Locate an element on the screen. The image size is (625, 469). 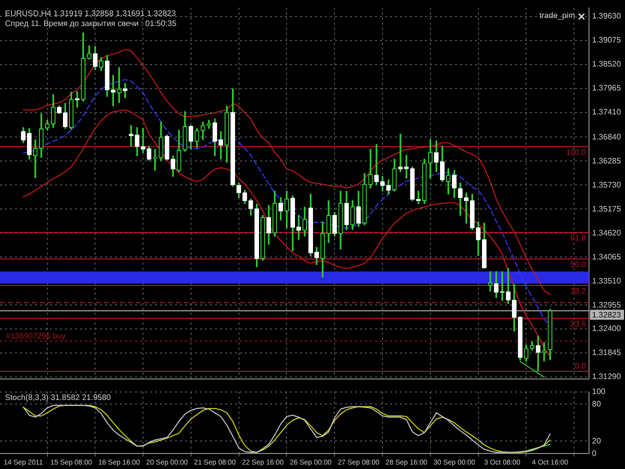
text: Спред 11. Время до закрытия свечи : 01:50:35 is located at coordinates (91, 23).